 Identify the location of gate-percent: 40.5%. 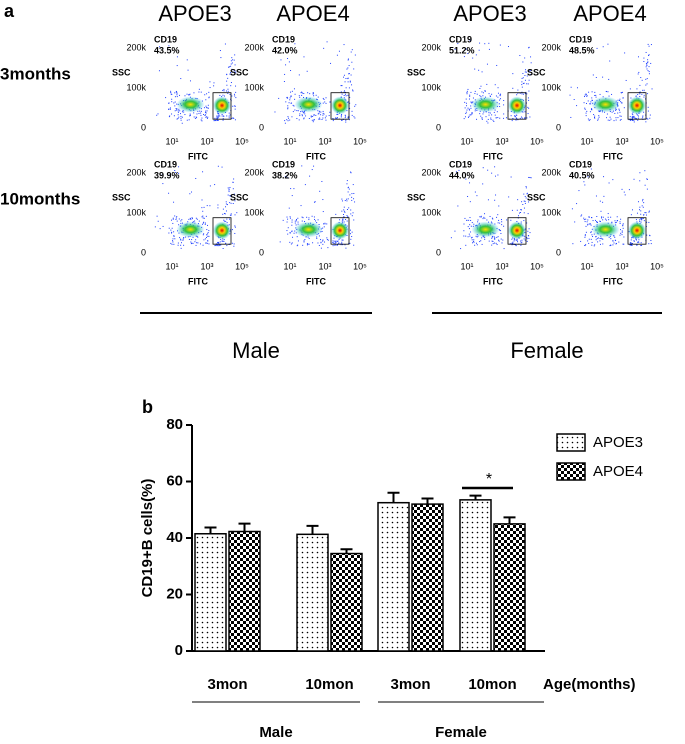
(582, 175).